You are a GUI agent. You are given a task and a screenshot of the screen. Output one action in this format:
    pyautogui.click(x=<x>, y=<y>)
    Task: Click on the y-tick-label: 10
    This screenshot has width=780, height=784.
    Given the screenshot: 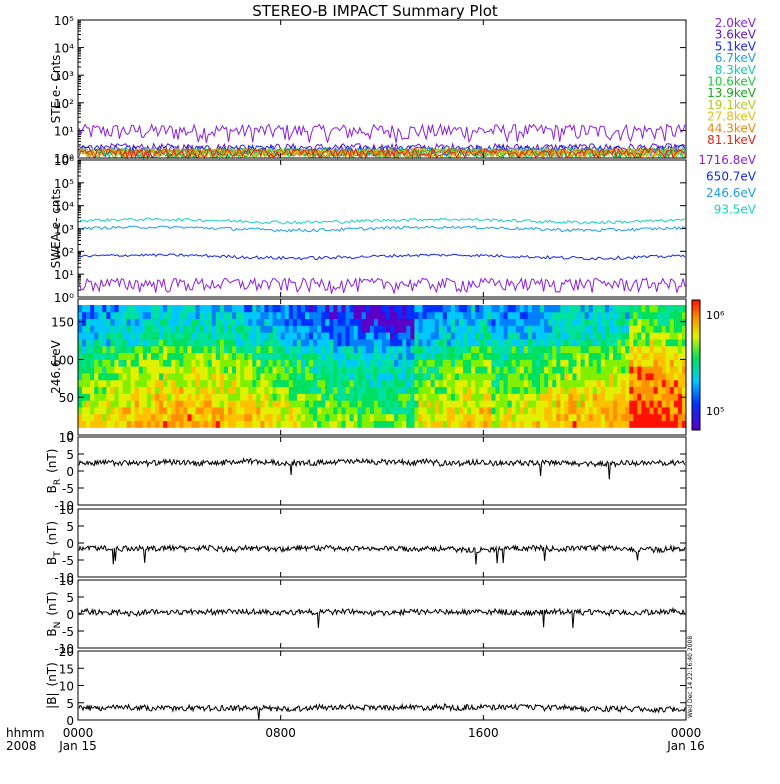 What is the action you would take?
    pyautogui.click(x=66, y=687)
    